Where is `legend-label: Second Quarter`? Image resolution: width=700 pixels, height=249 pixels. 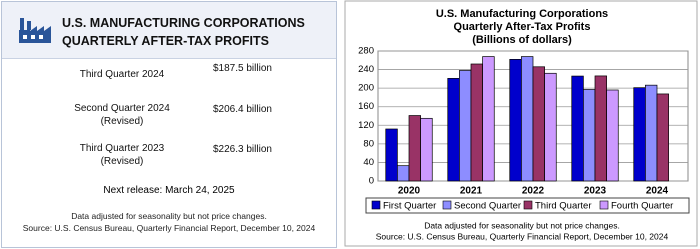 legend-label: Second Quarter is located at coordinates (487, 206).